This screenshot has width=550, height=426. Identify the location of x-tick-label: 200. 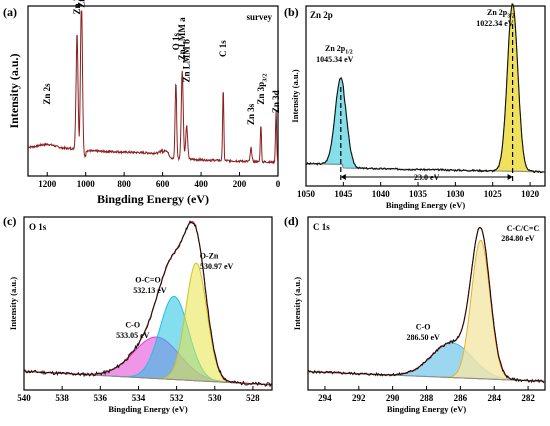
(240, 184).